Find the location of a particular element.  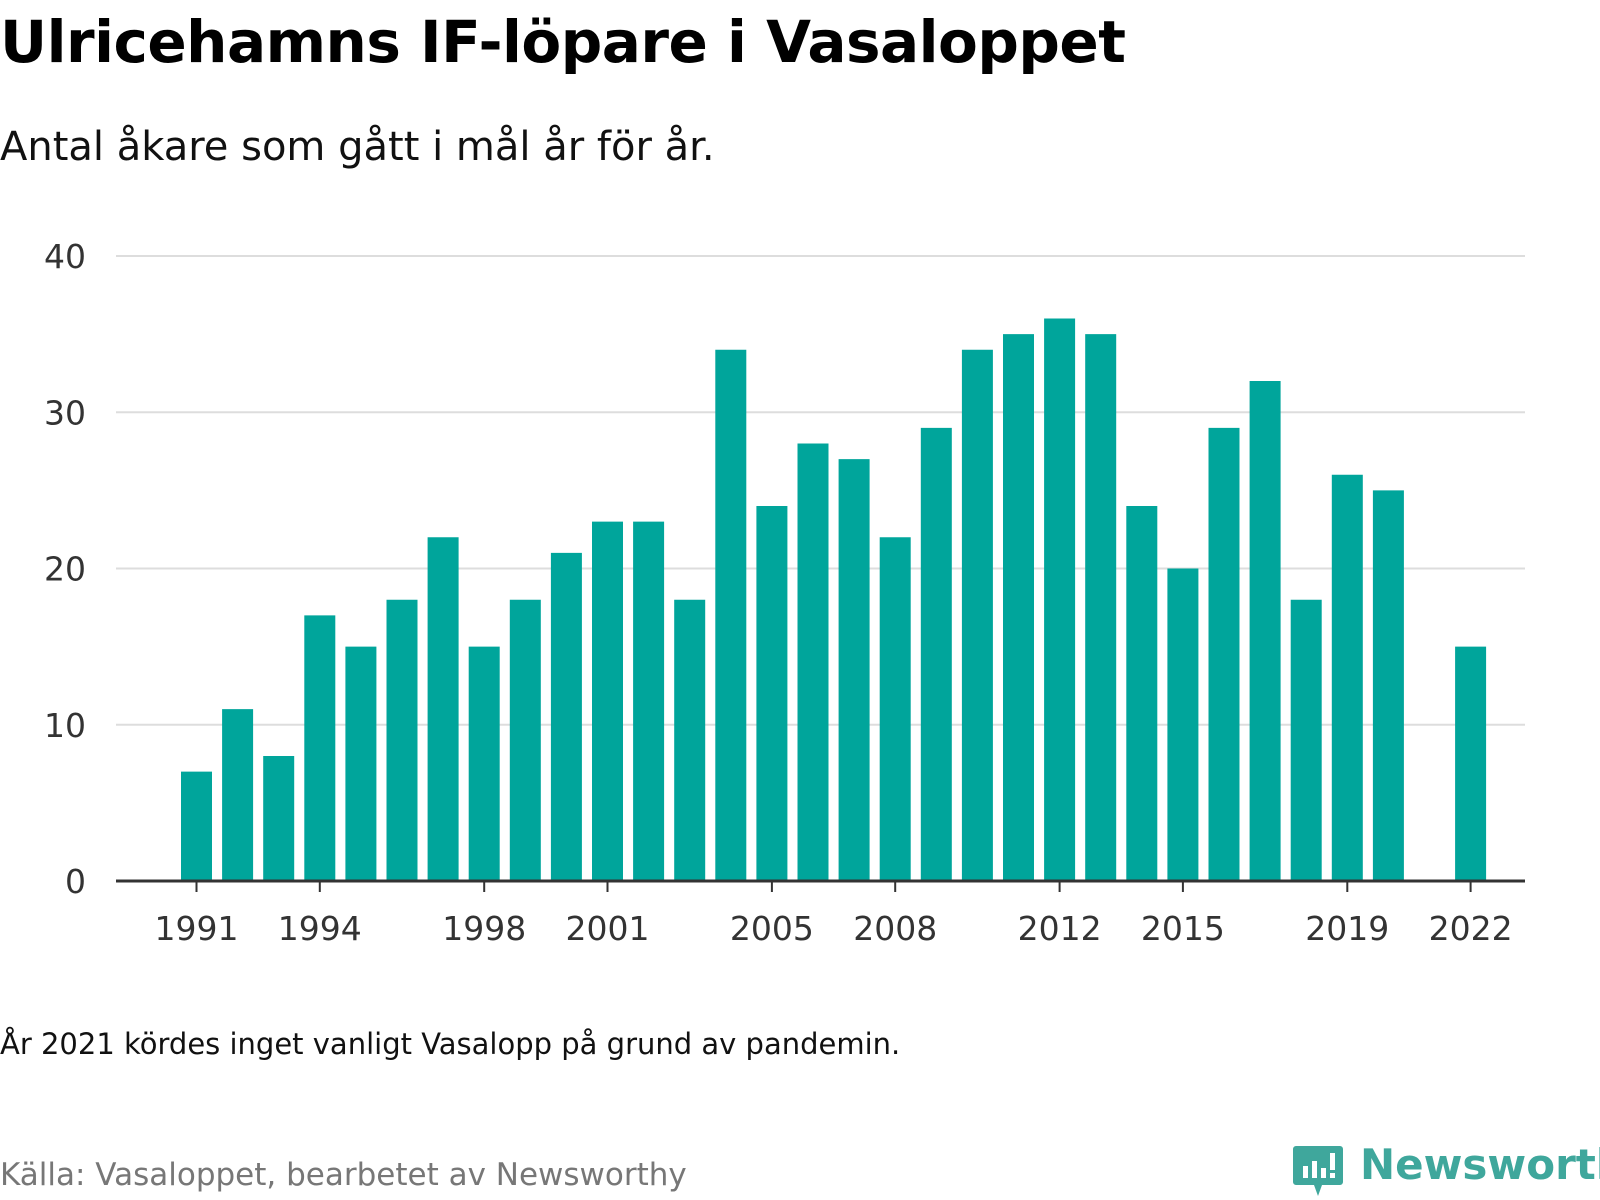

y-tick-label: 40 is located at coordinates (65, 256).